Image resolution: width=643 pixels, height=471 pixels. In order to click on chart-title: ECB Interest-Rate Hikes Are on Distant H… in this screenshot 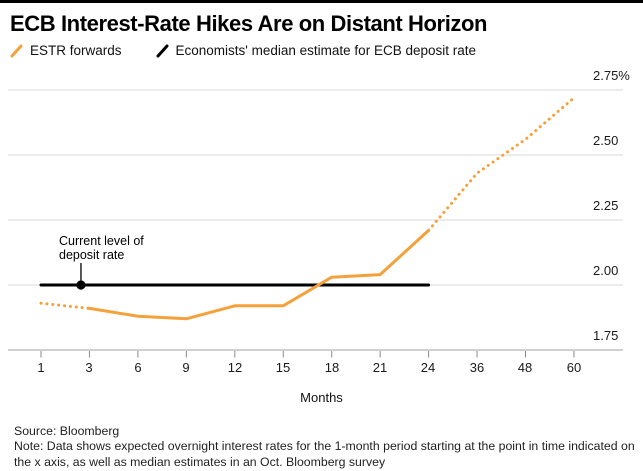, I will do `click(249, 23)`.